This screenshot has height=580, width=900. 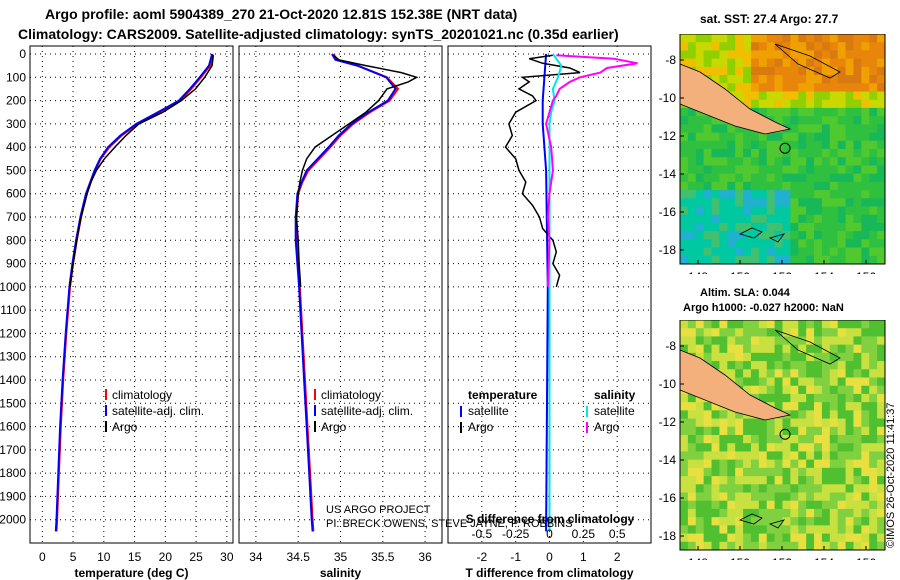 I want to click on legend-label: Argo, so click(x=334, y=427).